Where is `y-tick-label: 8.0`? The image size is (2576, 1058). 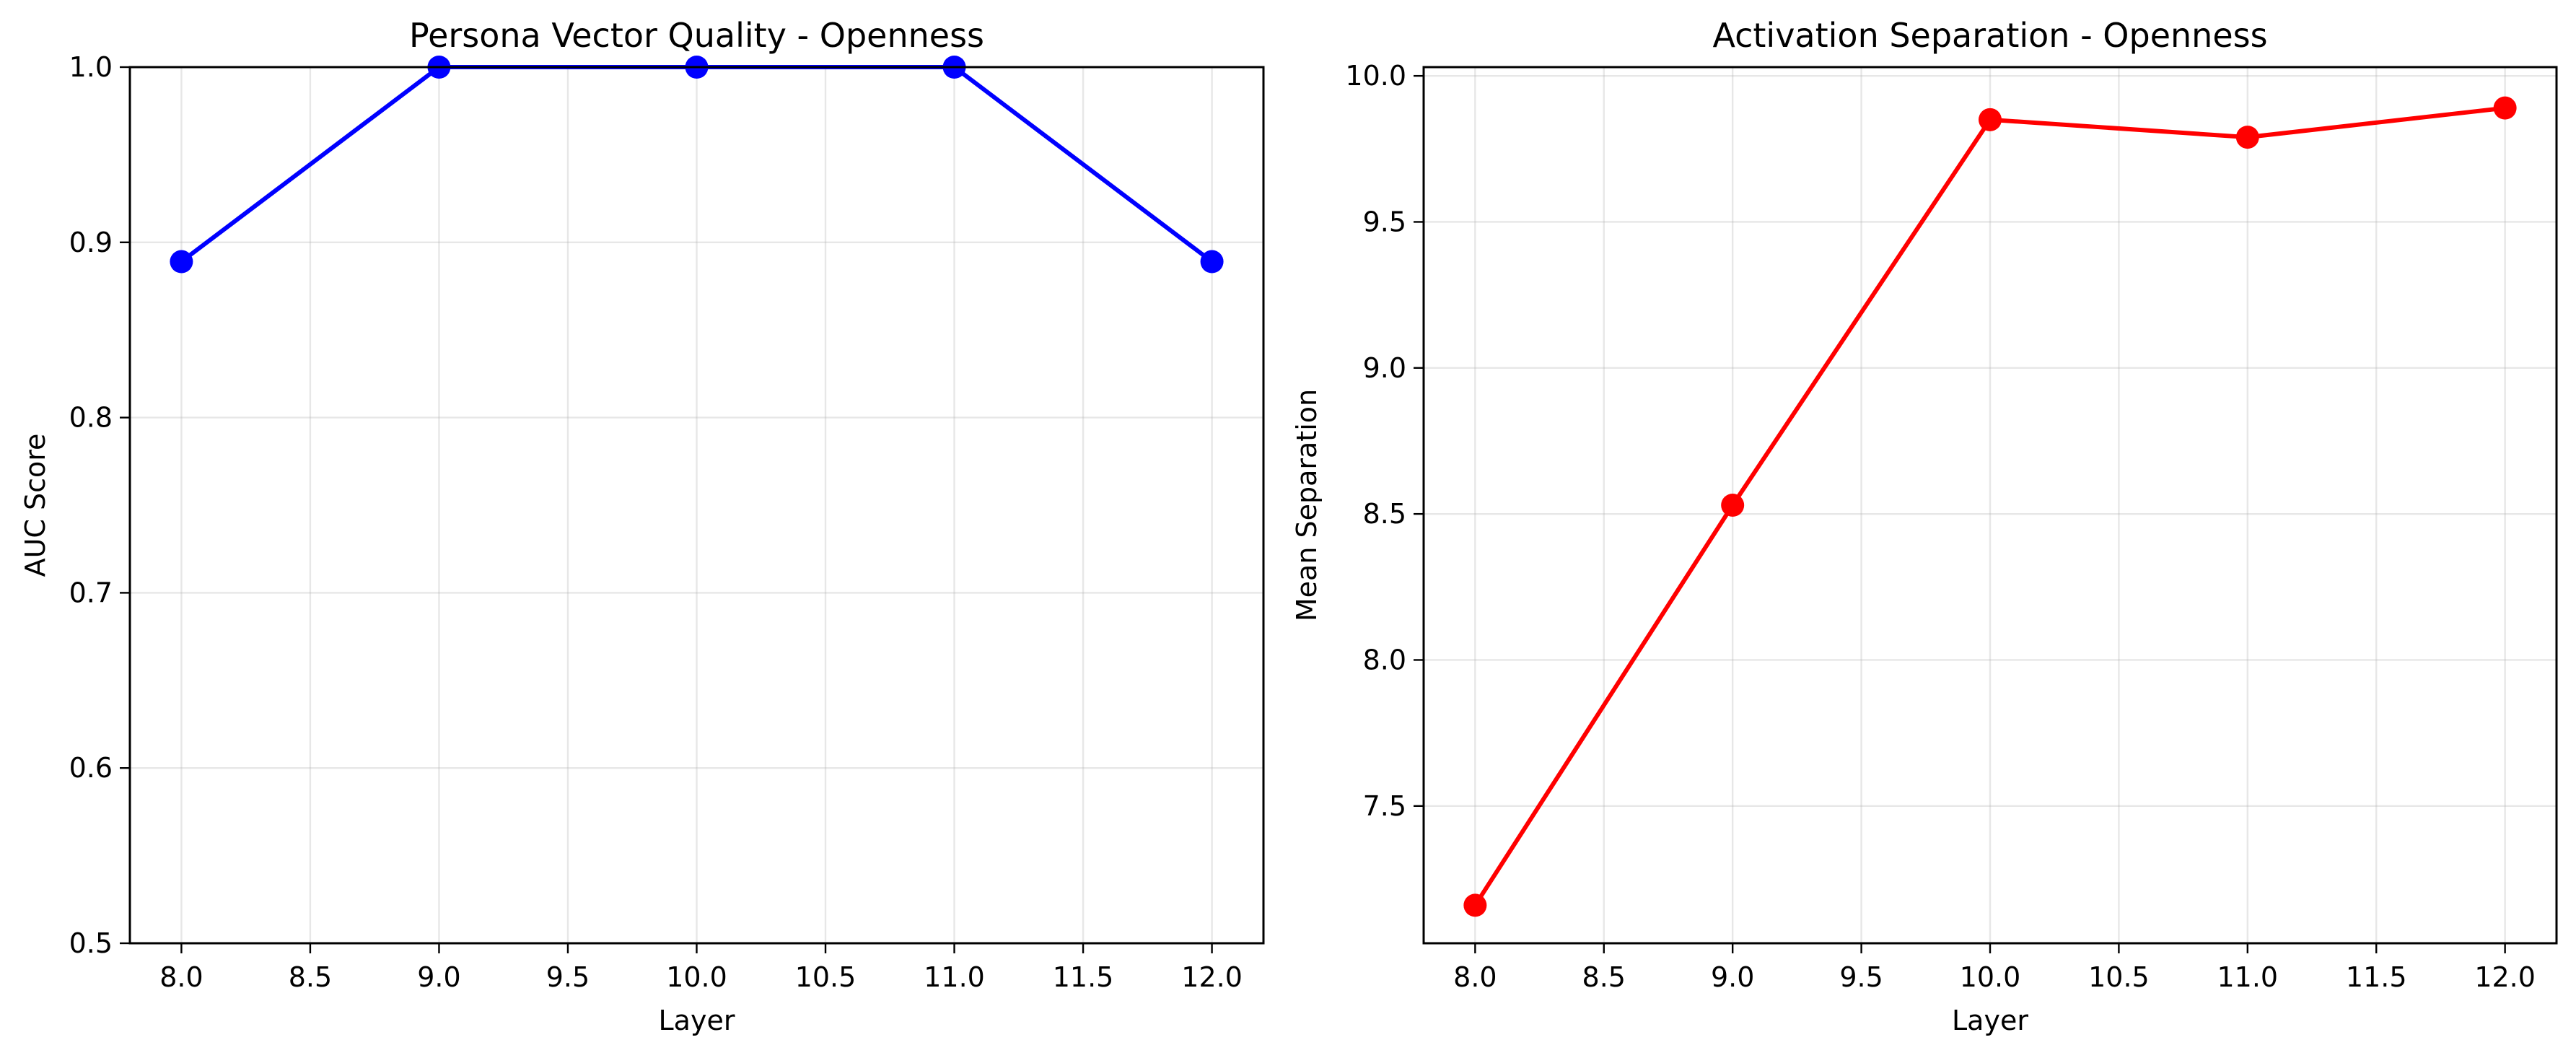
y-tick-label: 8.0 is located at coordinates (1384, 660).